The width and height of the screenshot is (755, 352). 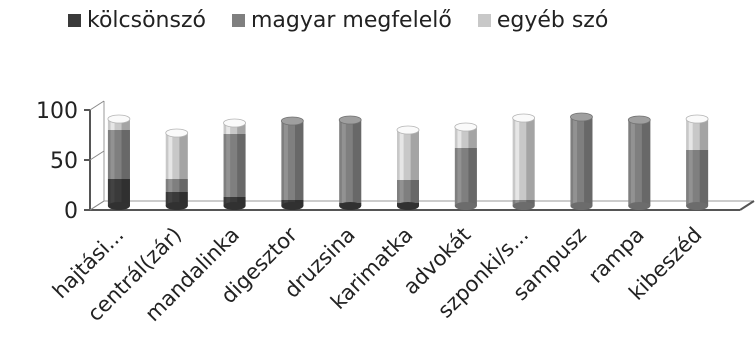 I want to click on legend-label: magyar megfelelő, so click(x=351, y=20).